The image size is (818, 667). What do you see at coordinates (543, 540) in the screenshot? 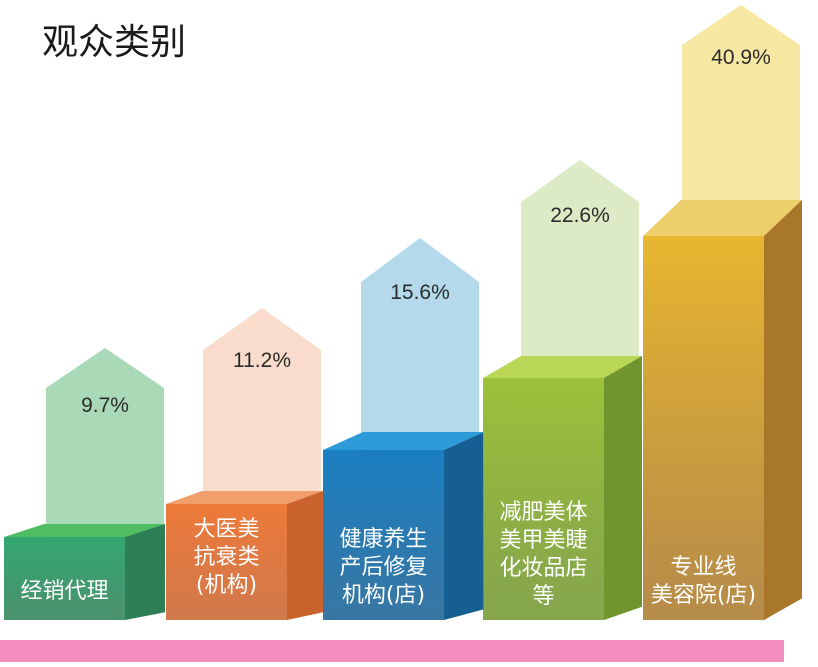
I see `category-label-line: 美甲美睫` at bounding box center [543, 540].